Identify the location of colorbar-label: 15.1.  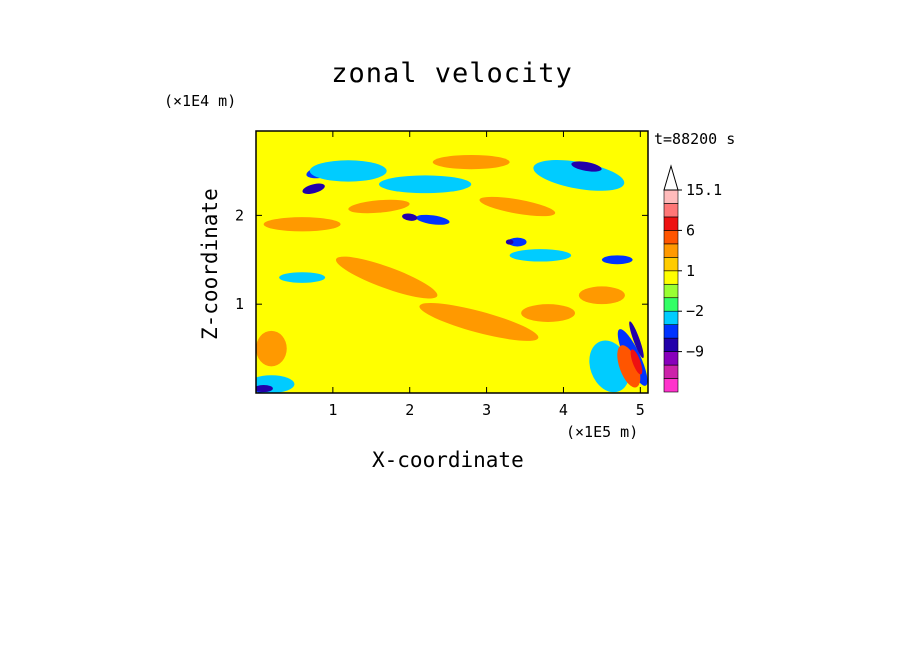
(704, 190).